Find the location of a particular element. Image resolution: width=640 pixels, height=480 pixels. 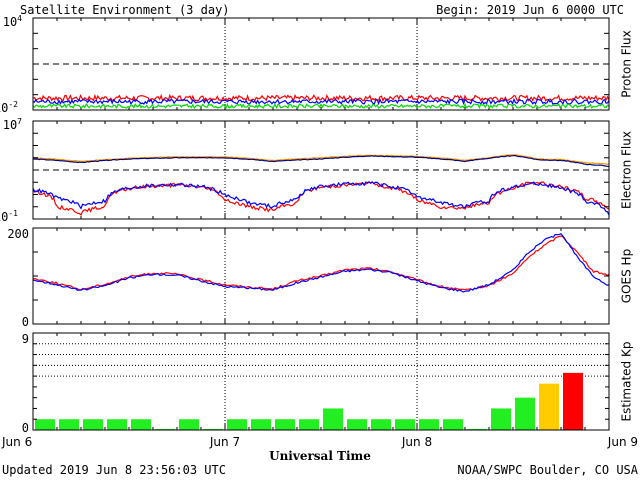

y-tick-label: 9 is located at coordinates (25, 339).